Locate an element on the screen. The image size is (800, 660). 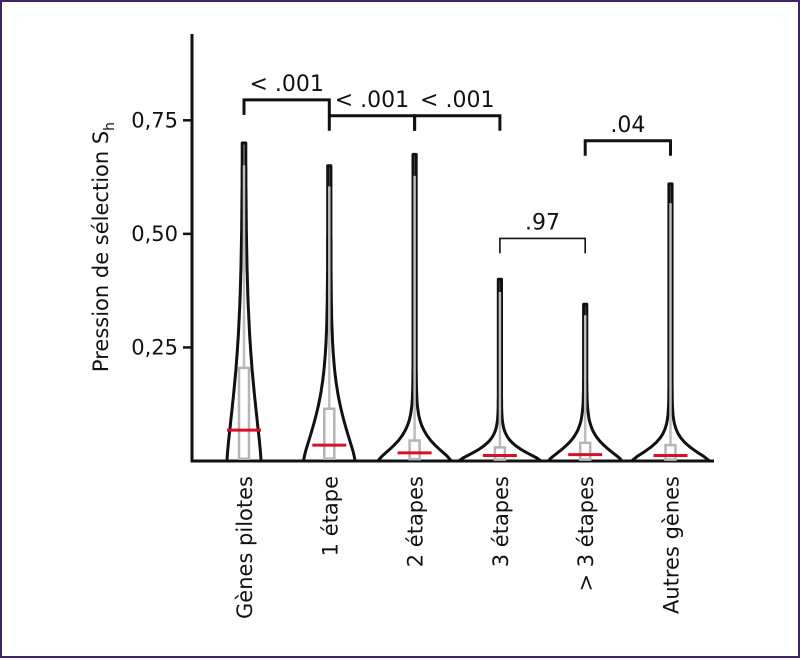
category-label: 3 étapes is located at coordinates (501, 521).